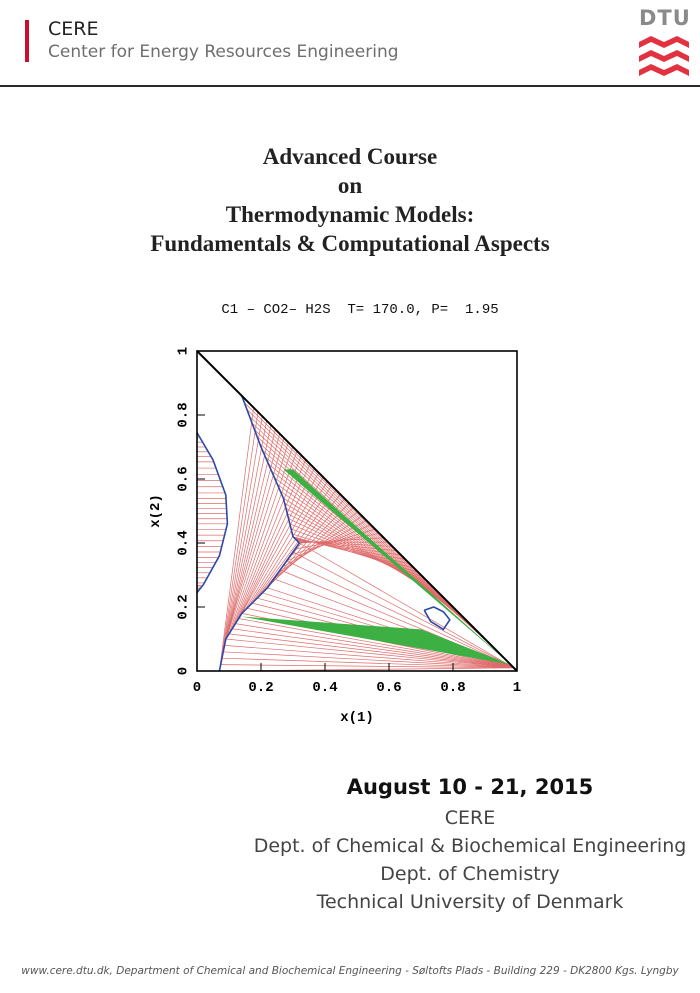  What do you see at coordinates (350, 243) in the screenshot?
I see `title-line: Fundamentals & Computational Aspects` at bounding box center [350, 243].